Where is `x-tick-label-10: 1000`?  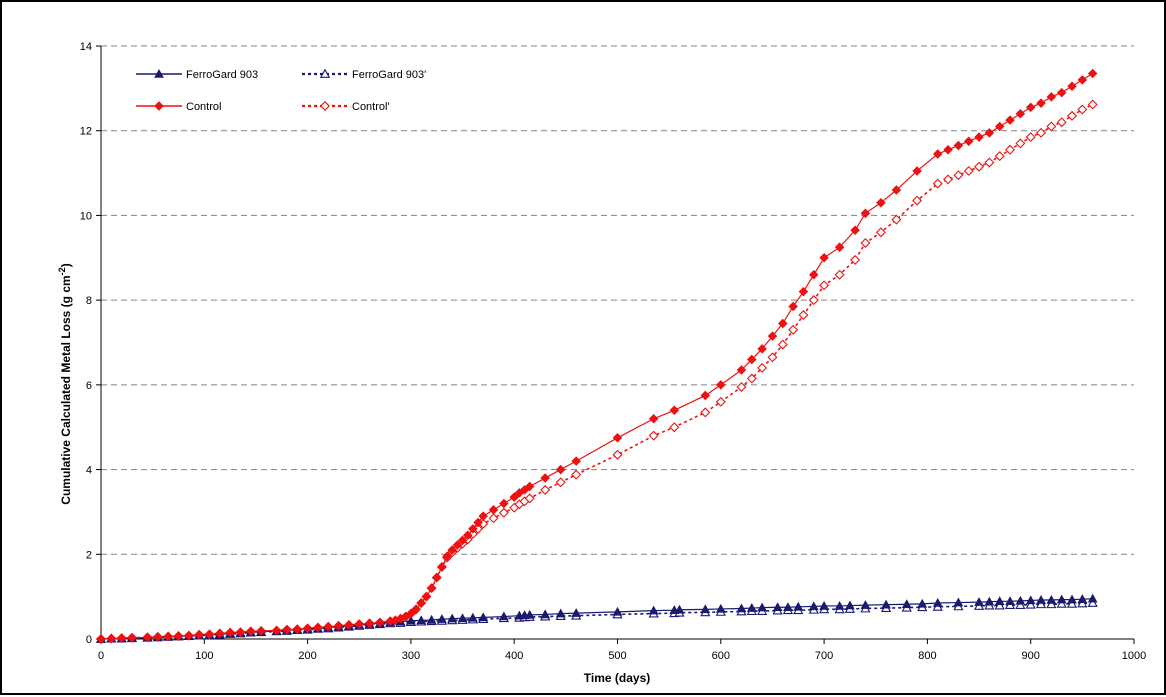 x-tick-label-10: 1000 is located at coordinates (1134, 656).